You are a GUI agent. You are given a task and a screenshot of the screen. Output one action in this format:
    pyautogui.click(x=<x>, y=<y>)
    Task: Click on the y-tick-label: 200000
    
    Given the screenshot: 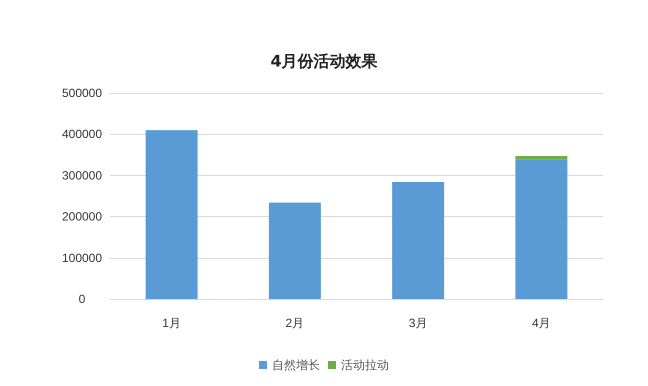 What is the action you would take?
    pyautogui.click(x=82, y=217)
    